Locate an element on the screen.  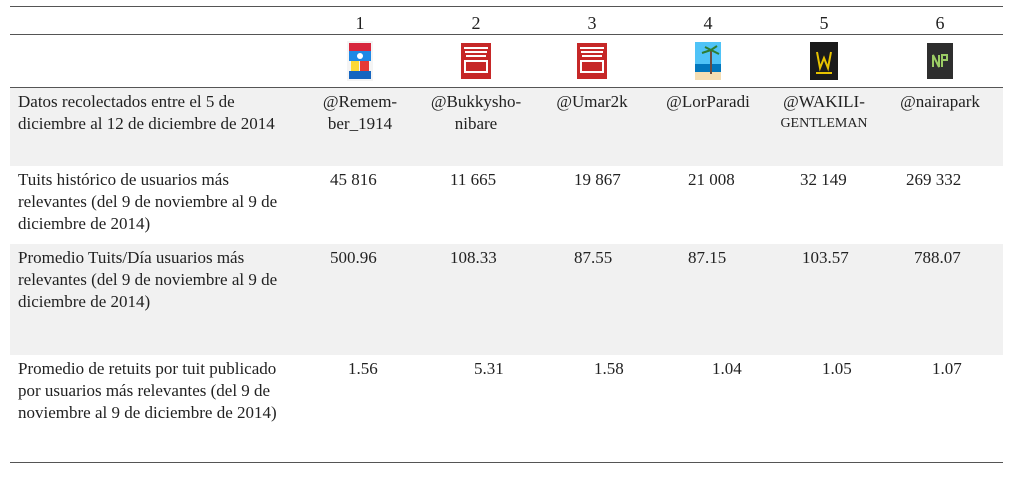
value-cell: 19 867 is located at coordinates (597, 179).